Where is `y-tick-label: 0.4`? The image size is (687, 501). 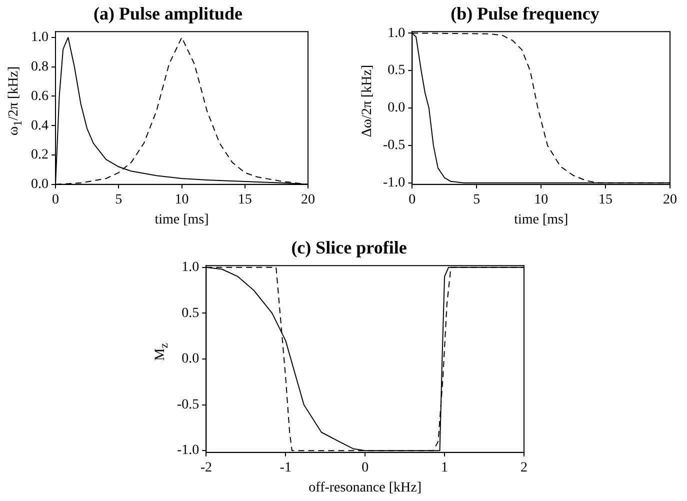
y-tick-label: 0.4 is located at coordinates (39, 126).